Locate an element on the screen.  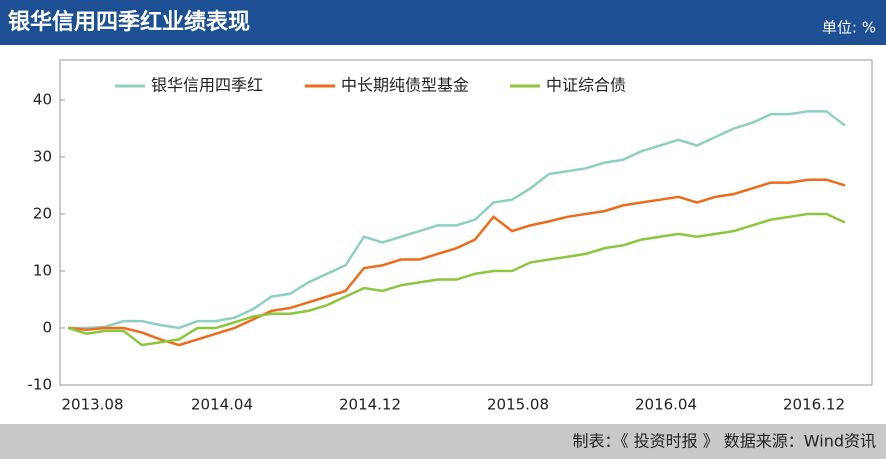
footer-bar is located at coordinates (443, 441).